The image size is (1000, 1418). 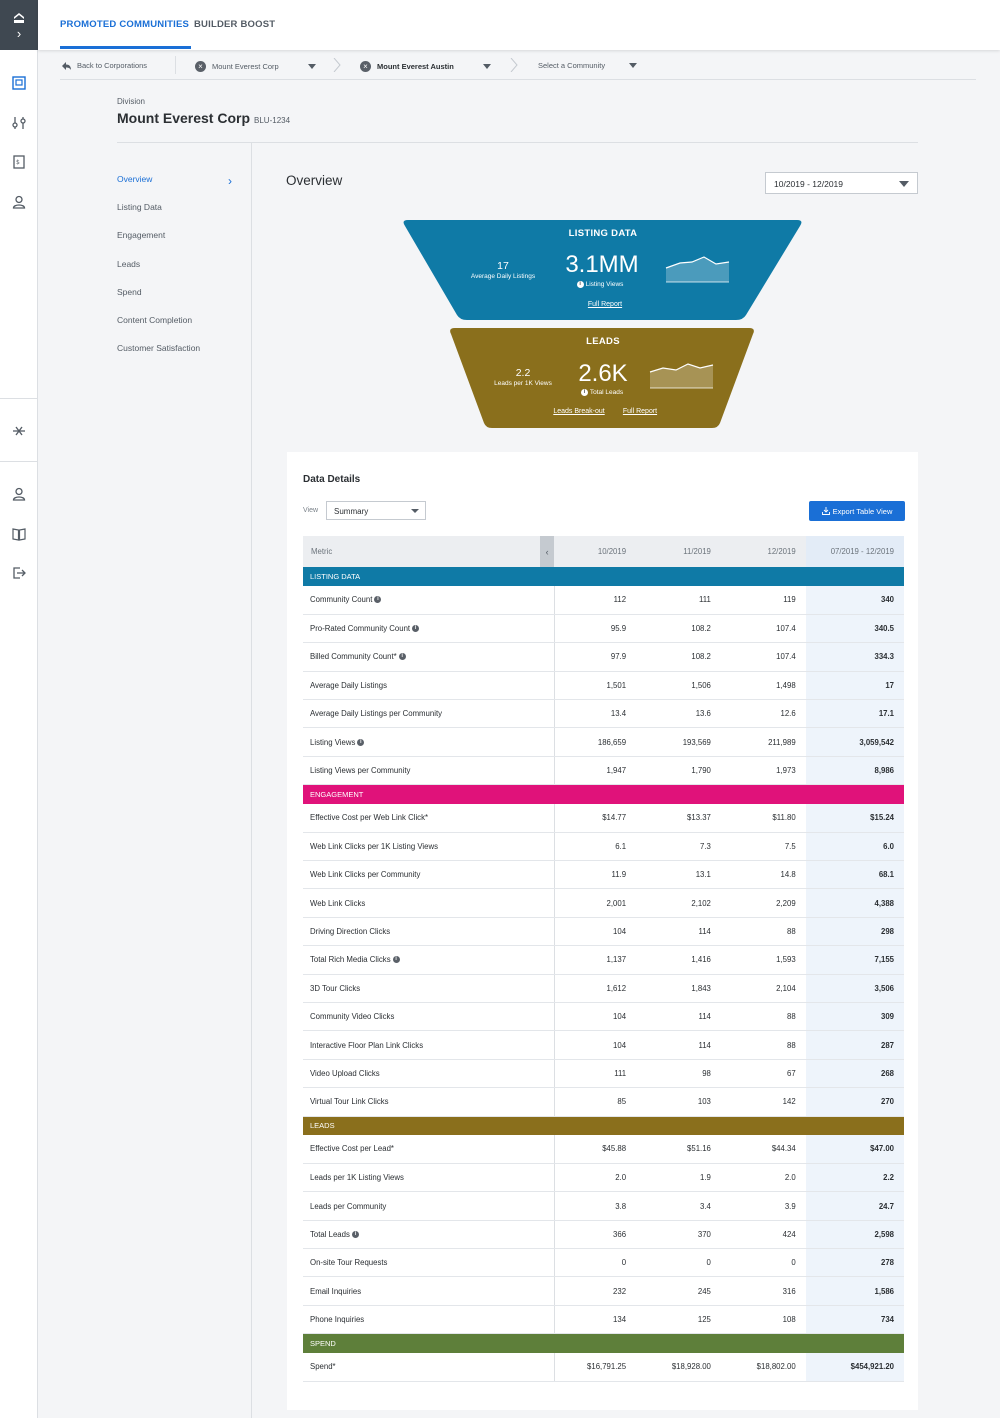 I want to click on total-cell: 268, so click(x=854, y=1074).